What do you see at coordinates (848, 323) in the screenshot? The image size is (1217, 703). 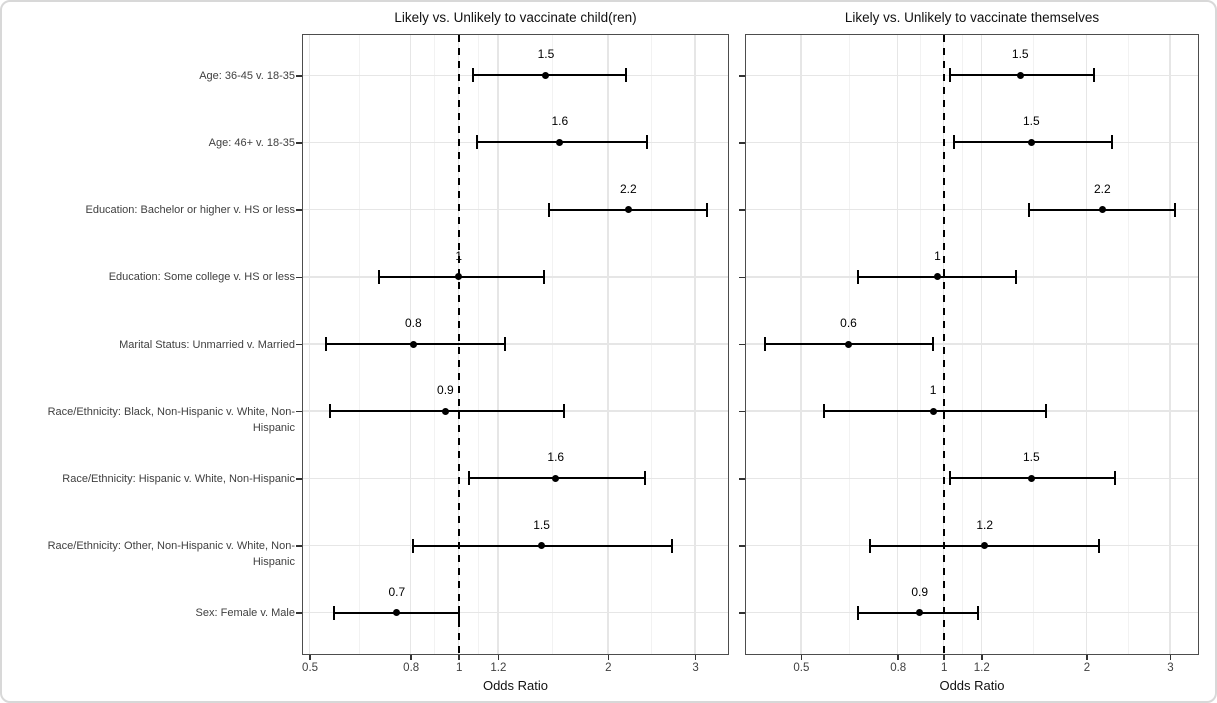 I see `or-value-label: 0.6` at bounding box center [848, 323].